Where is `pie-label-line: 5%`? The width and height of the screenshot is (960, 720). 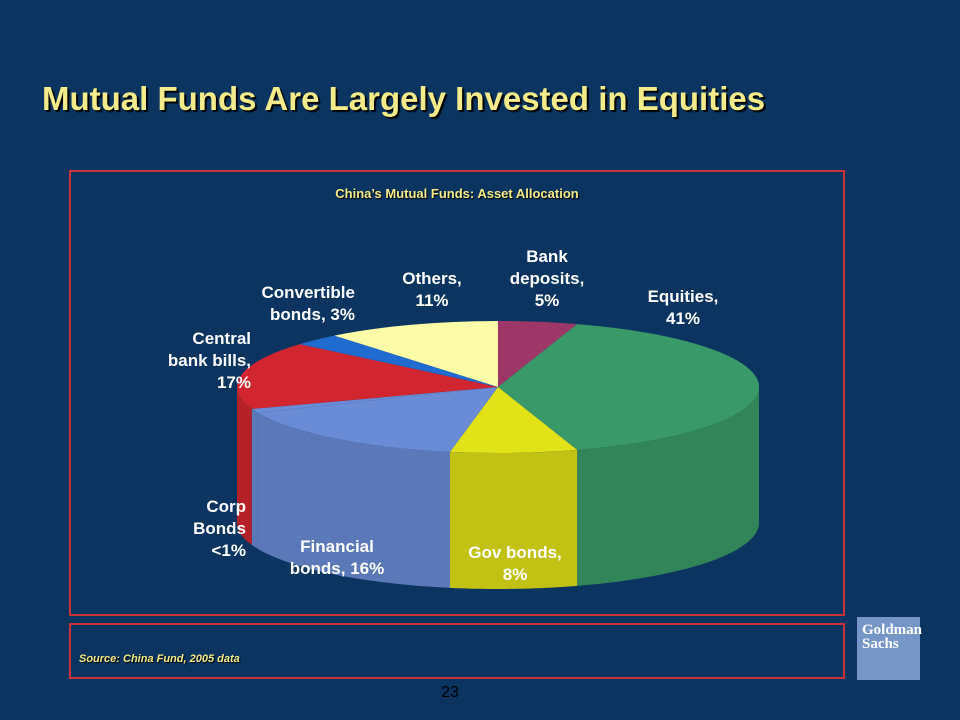
pie-label-line: 5% is located at coordinates (547, 300).